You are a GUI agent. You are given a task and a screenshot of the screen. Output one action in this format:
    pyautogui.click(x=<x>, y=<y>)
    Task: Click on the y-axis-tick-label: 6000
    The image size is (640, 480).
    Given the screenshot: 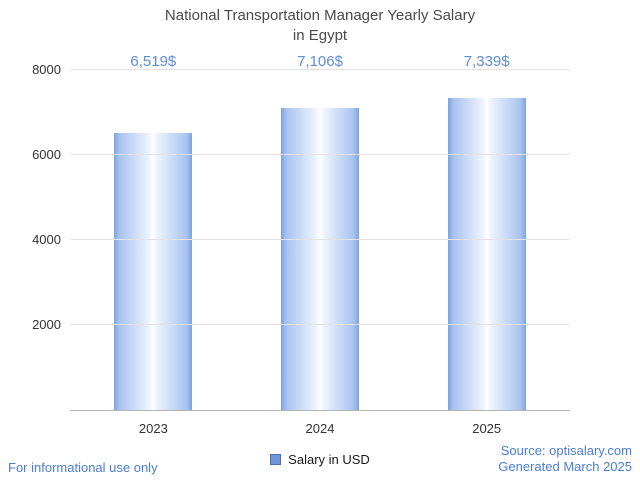 What is the action you would take?
    pyautogui.click(x=46, y=154)
    